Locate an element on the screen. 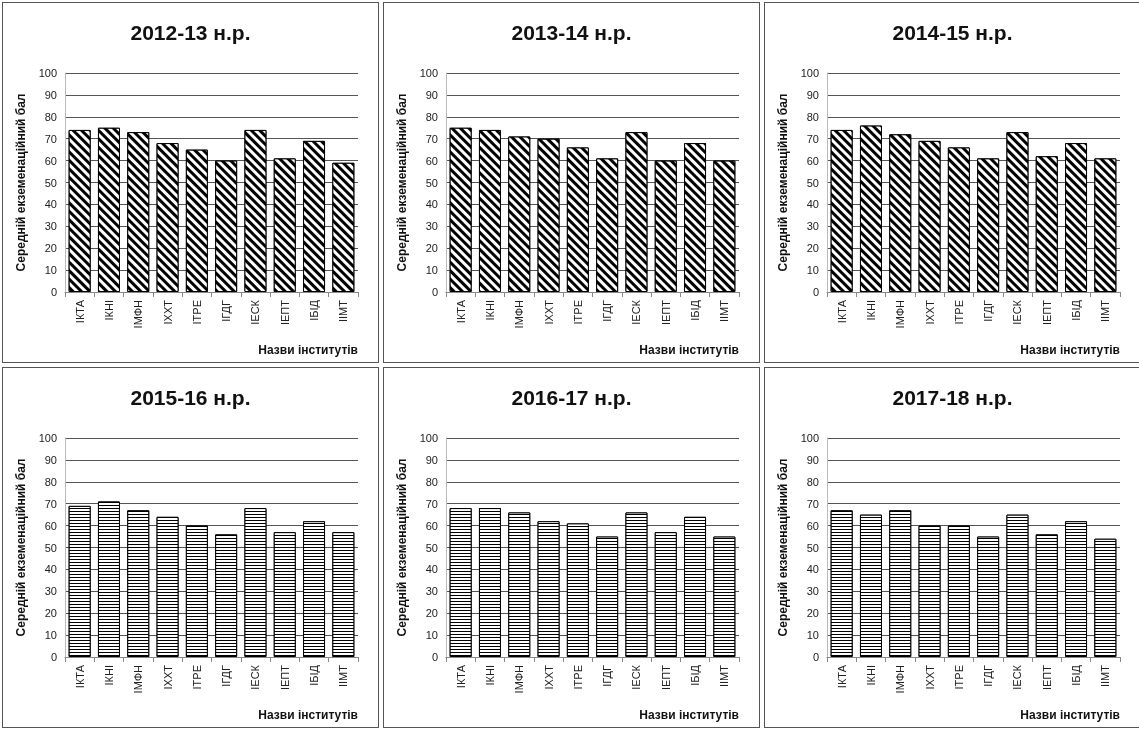 The width and height of the screenshot is (1139, 731). chart-title: 2015-16 н.р. is located at coordinates (190, 397).